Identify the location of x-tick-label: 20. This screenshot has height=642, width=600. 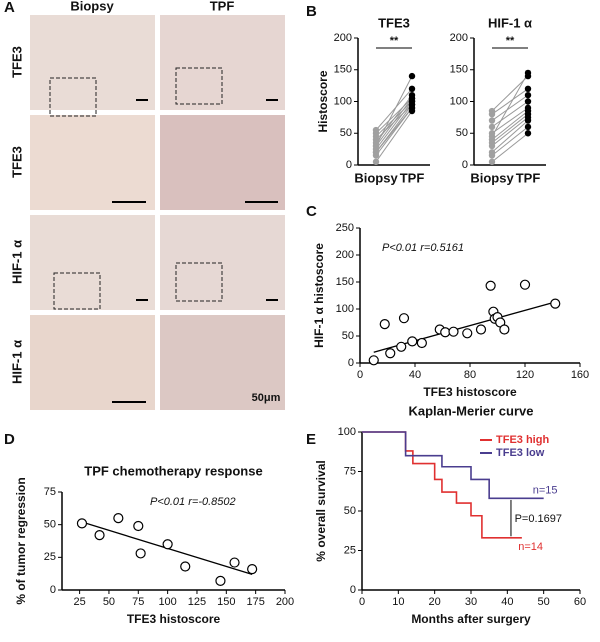
(435, 602).